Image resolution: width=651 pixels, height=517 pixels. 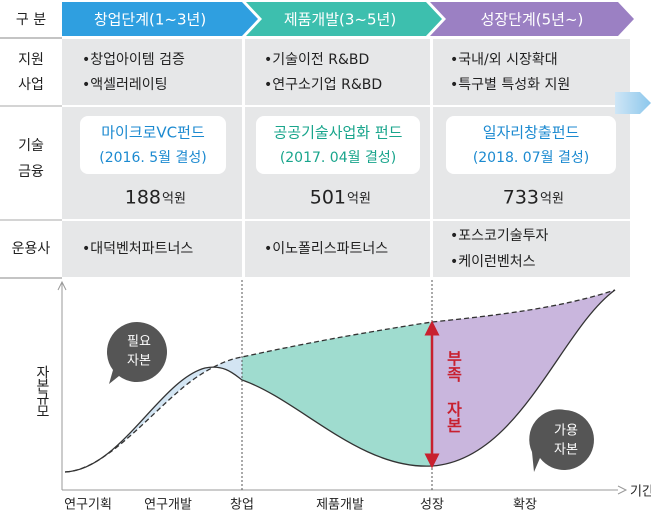 What do you see at coordinates (338, 133) in the screenshot?
I see `fund-name: 공공기술사업화 펀드` at bounding box center [338, 133].